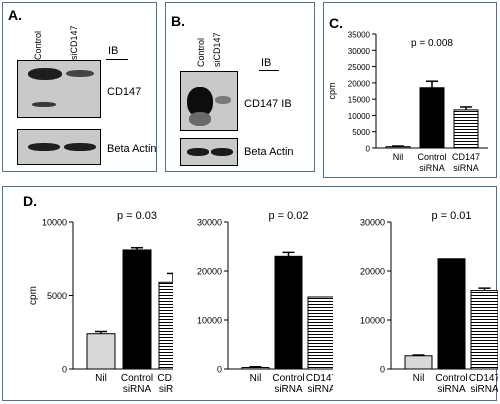  What do you see at coordinates (200, 119) in the screenshot?
I see `band-control-cd147-smear` at bounding box center [200, 119].